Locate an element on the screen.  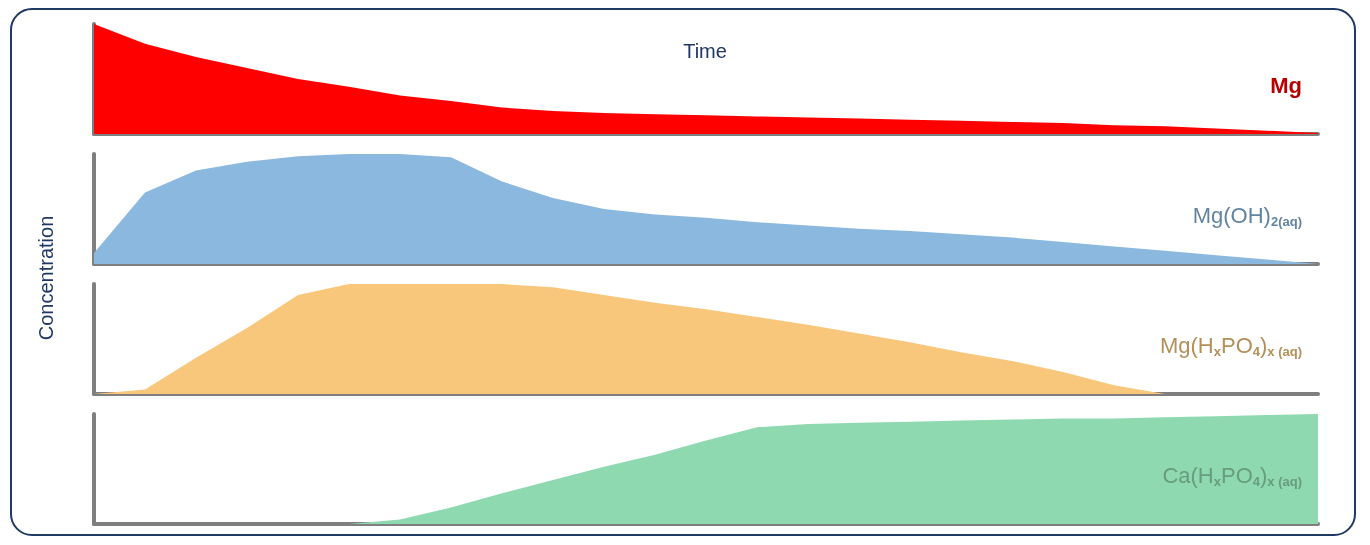
y-axis-title: Concentration is located at coordinates (46, 278).